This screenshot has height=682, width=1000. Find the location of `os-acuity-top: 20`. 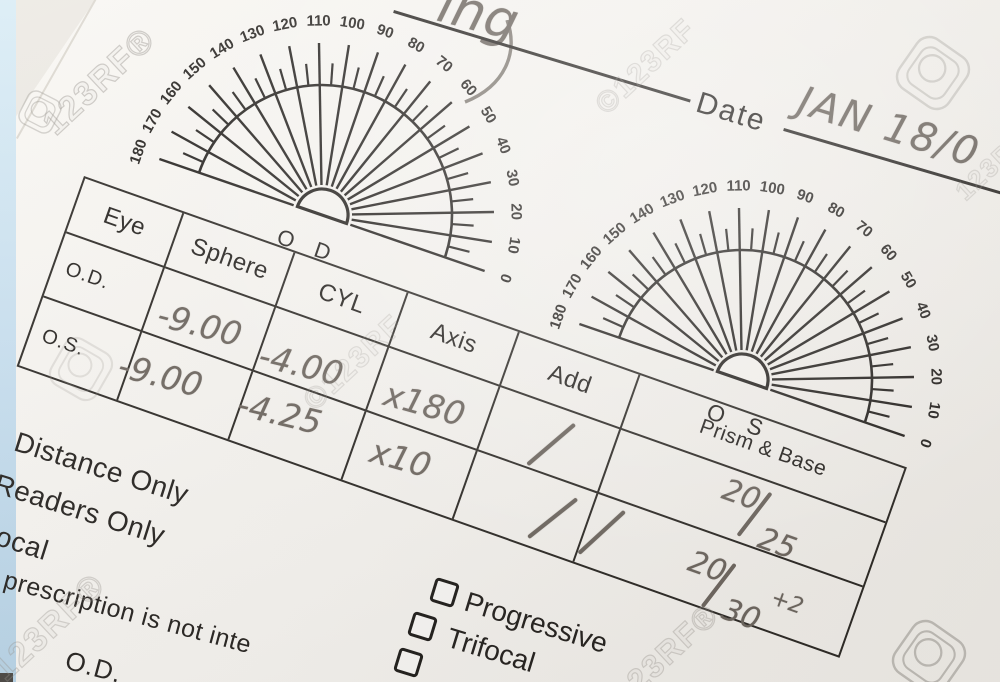

os-acuity-top: 20 is located at coordinates (707, 567).